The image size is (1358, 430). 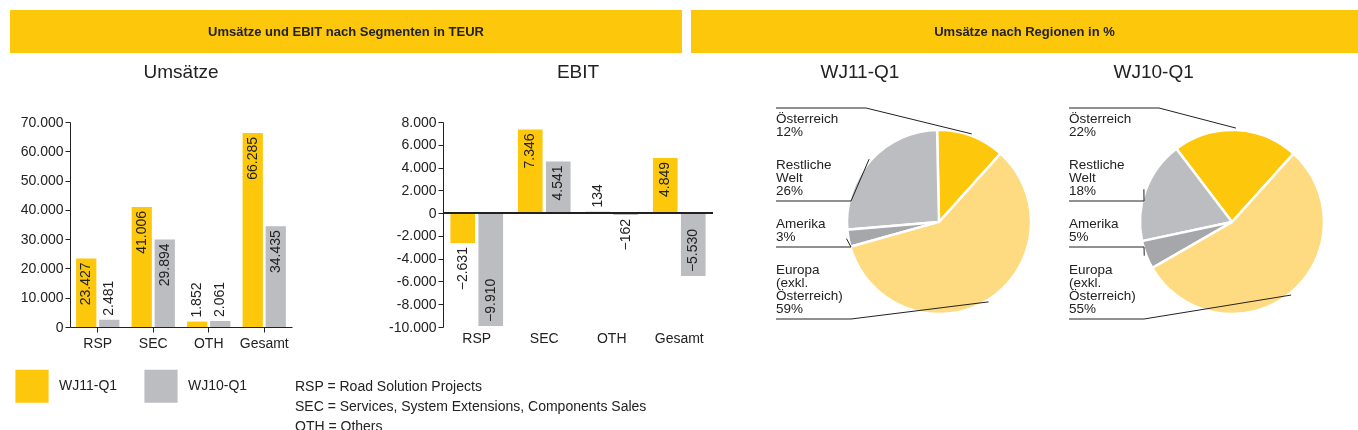 What do you see at coordinates (1083, 308) in the screenshot?
I see `data-label: 55%` at bounding box center [1083, 308].